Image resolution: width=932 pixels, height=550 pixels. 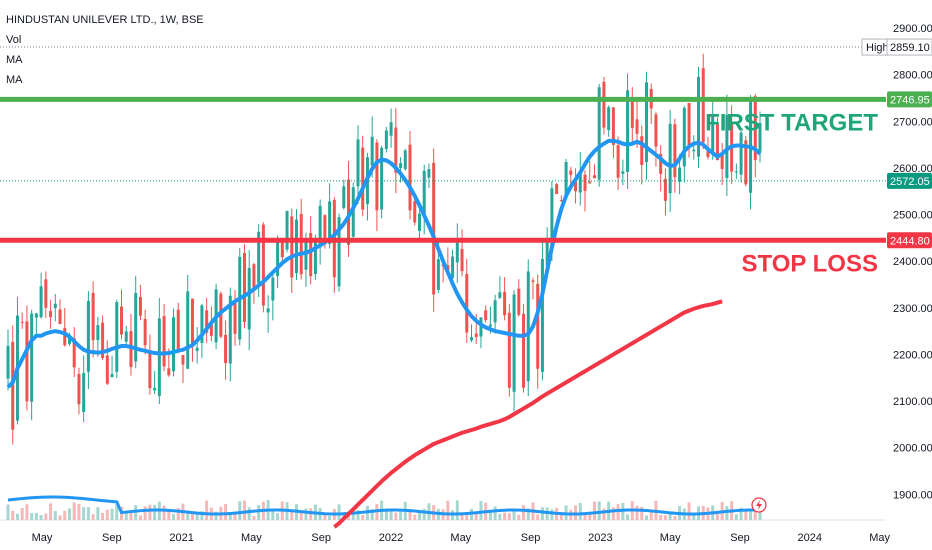 What do you see at coordinates (321, 538) in the screenshot?
I see `x-tick-label: Sep` at bounding box center [321, 538].